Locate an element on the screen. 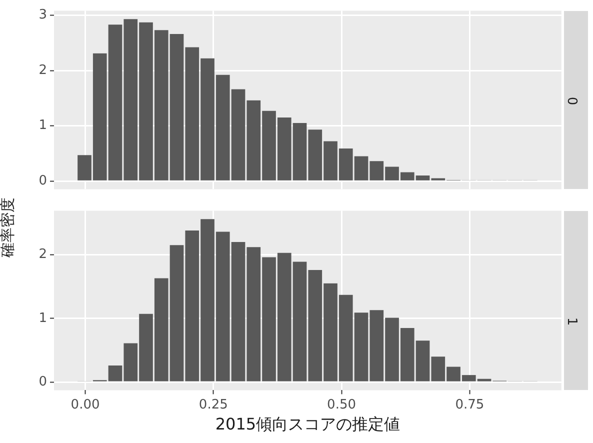  x-tick-label: 0.00 is located at coordinates (85, 404).